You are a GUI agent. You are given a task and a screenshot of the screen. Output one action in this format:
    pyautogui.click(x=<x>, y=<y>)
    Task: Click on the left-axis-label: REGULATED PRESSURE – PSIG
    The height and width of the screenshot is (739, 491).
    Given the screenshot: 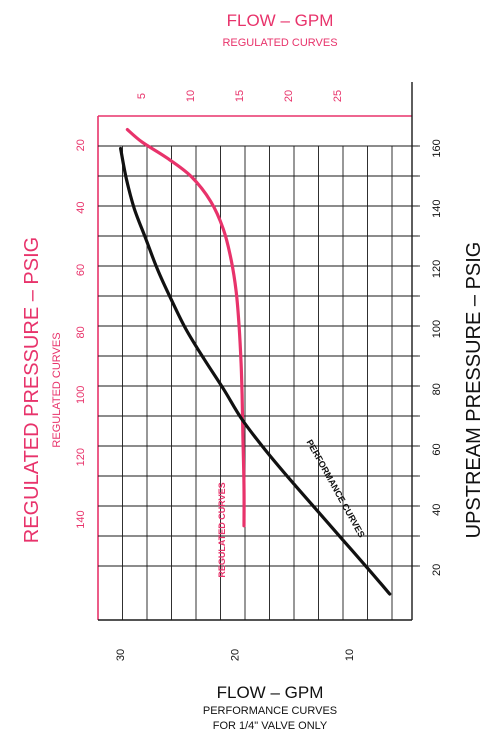 What is the action you would take?
    pyautogui.click(x=32, y=390)
    